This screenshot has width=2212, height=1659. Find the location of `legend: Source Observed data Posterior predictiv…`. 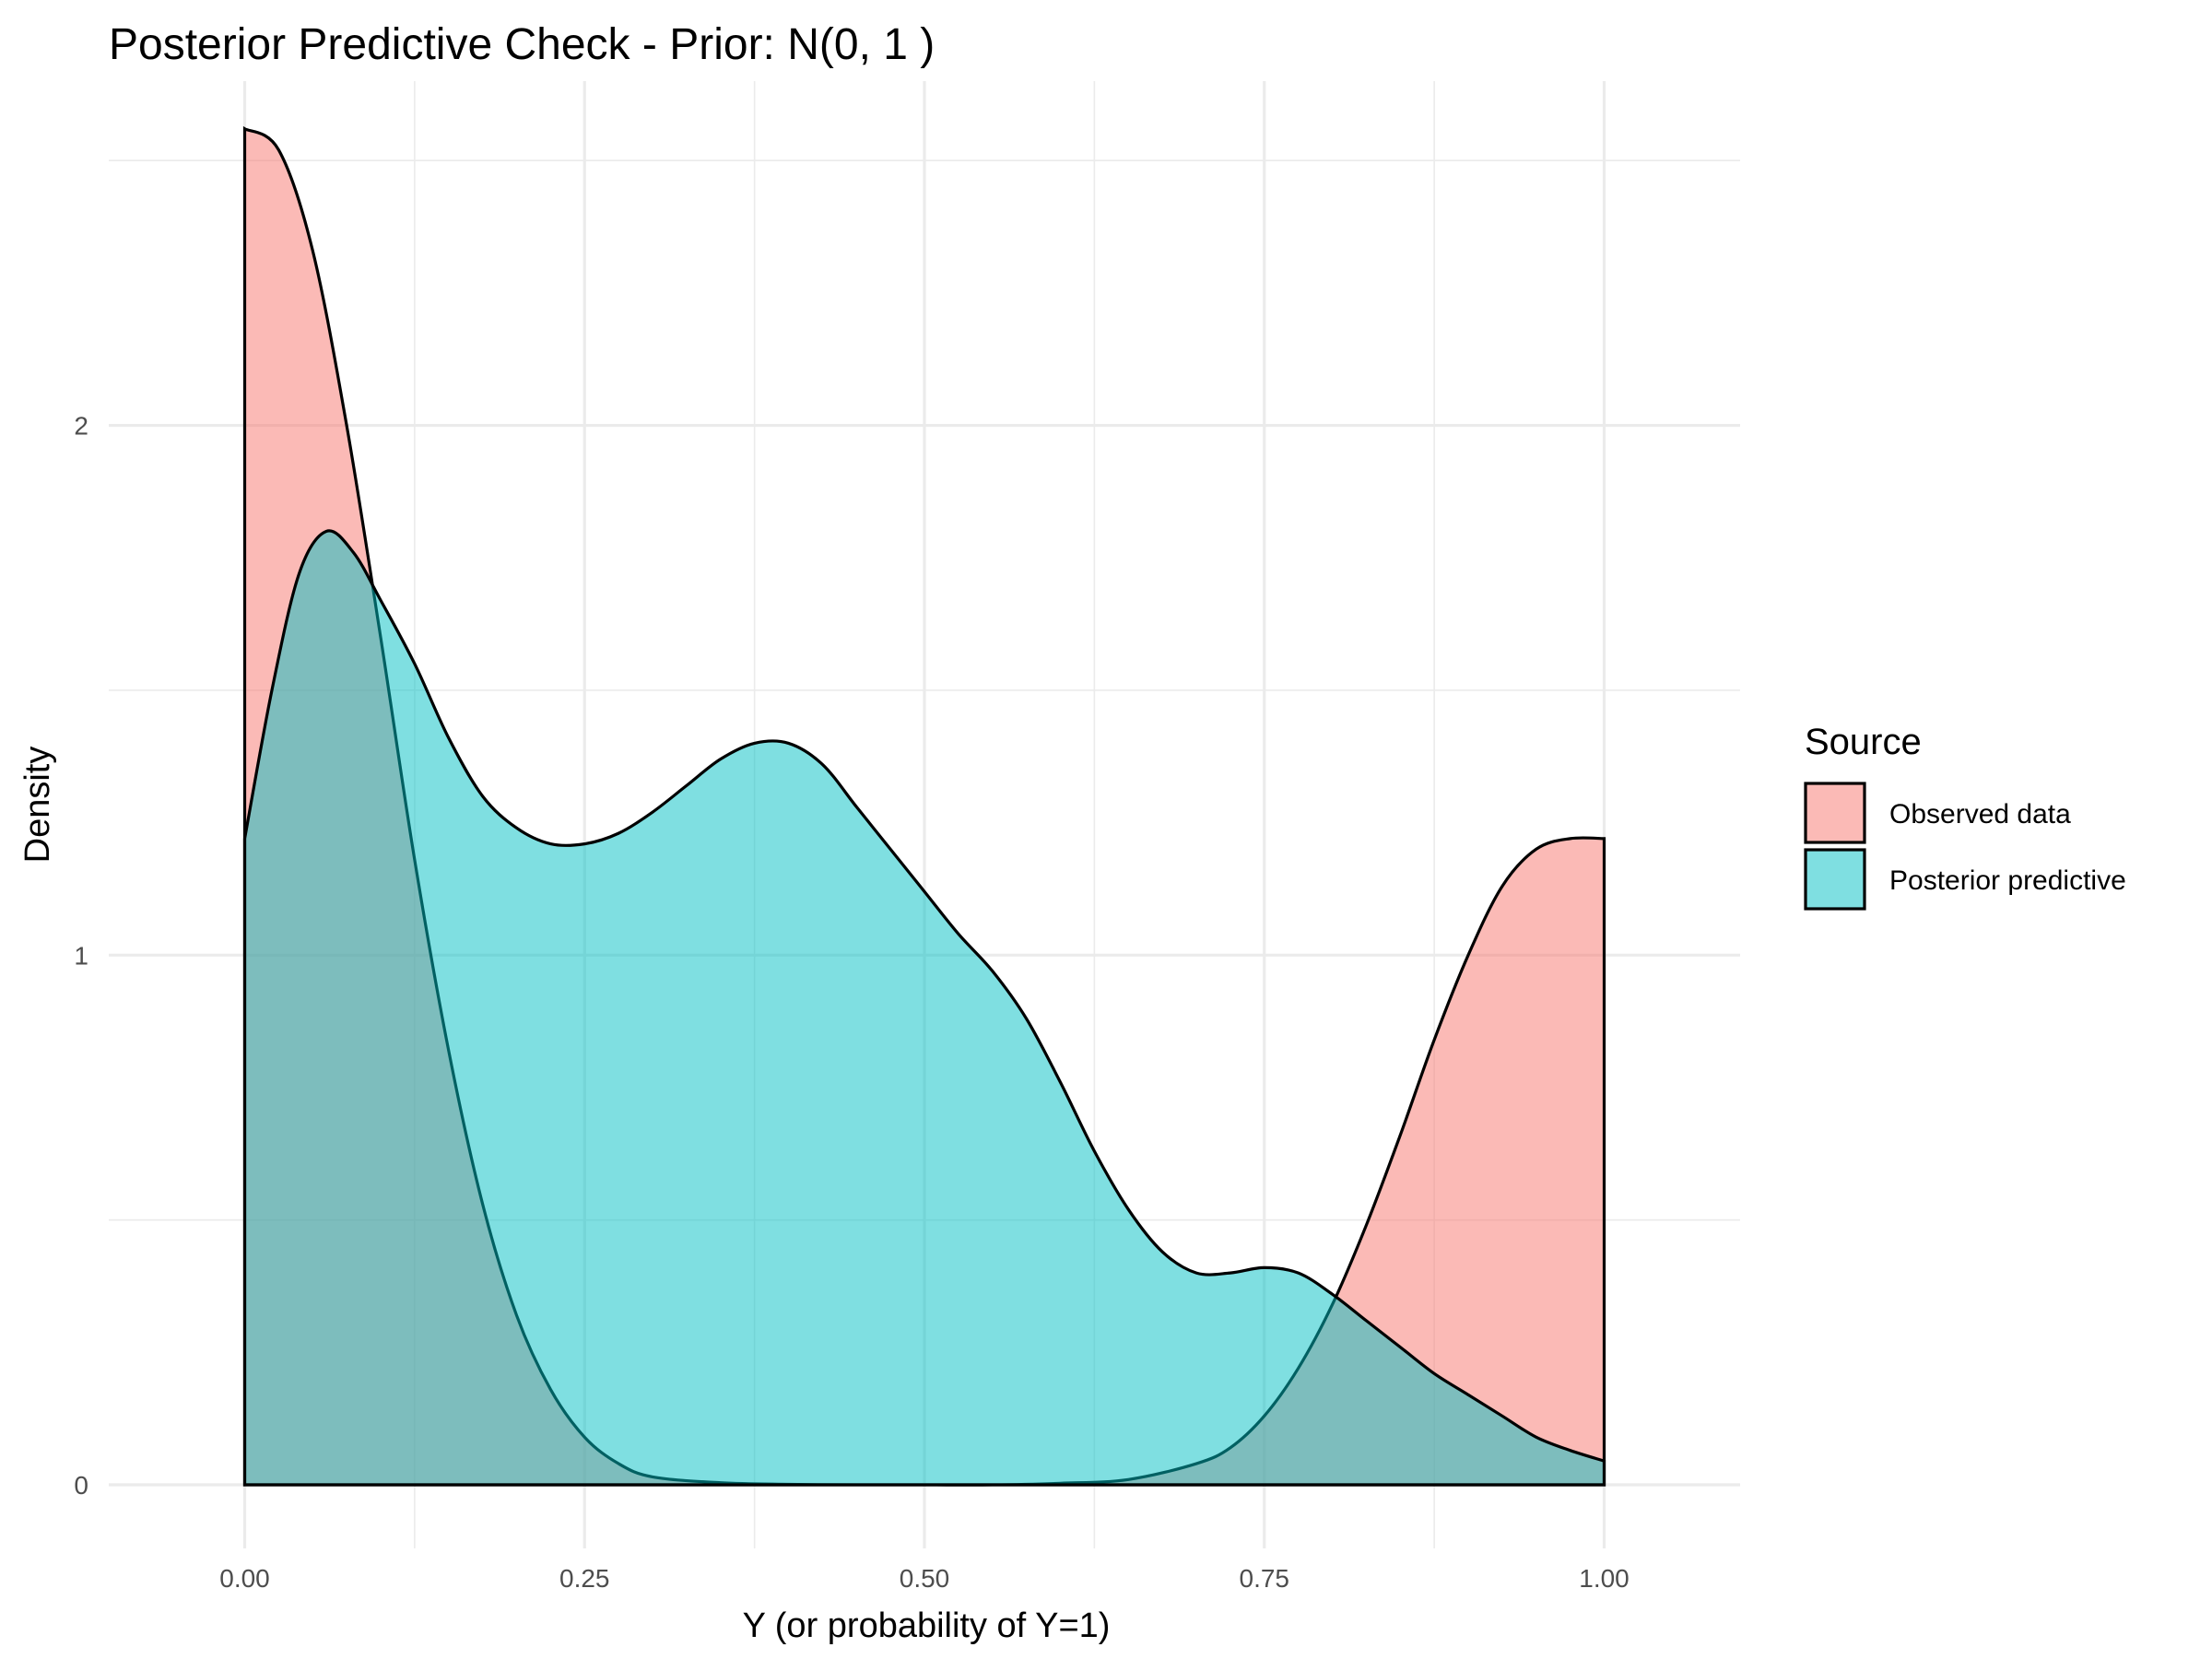

legend: Source Observed data Posterior predictiv… is located at coordinates (1965, 816).